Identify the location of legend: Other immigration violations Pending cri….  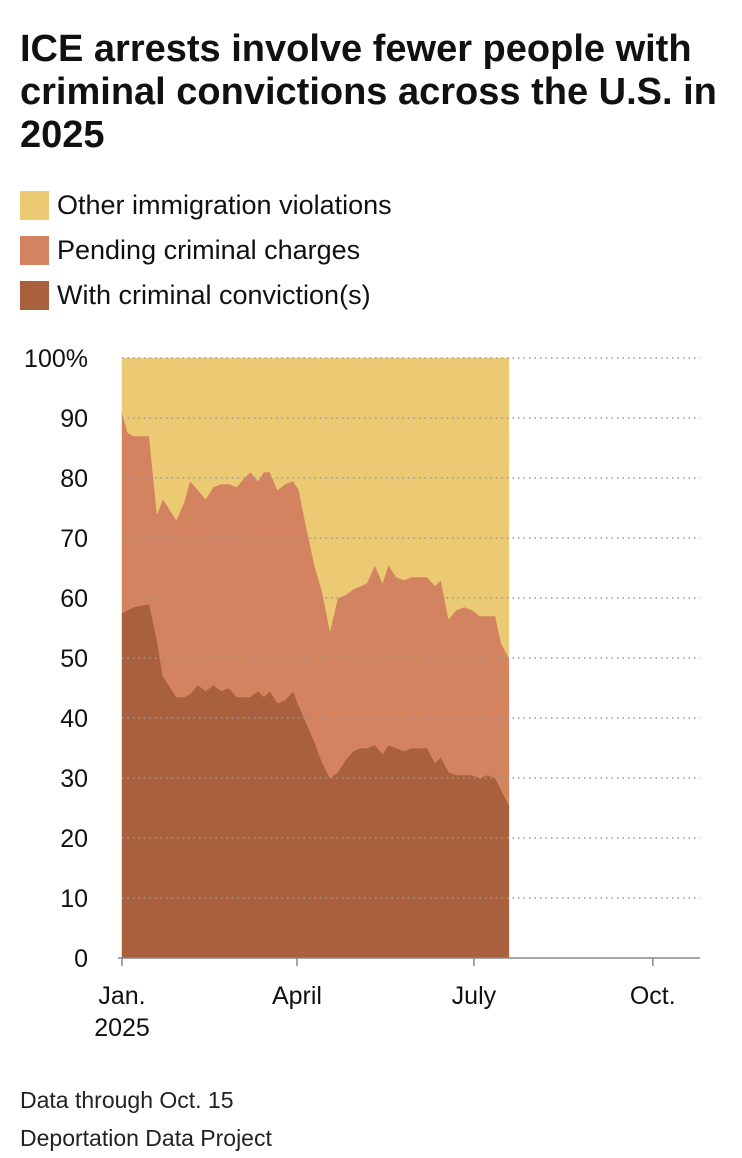
(206, 257).